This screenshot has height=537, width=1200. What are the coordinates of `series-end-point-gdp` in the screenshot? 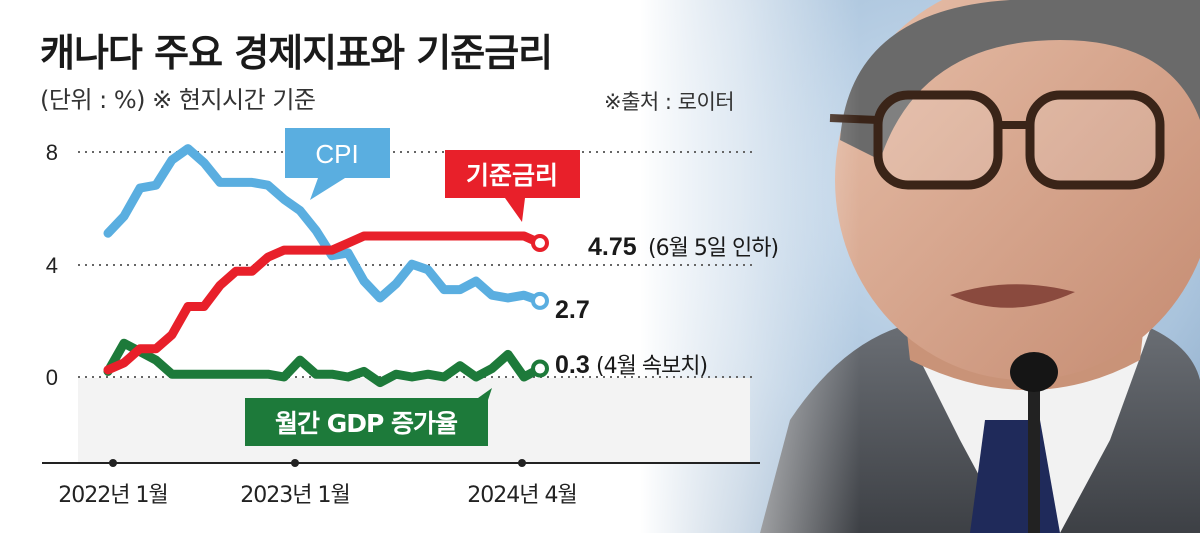 It's located at (540, 368).